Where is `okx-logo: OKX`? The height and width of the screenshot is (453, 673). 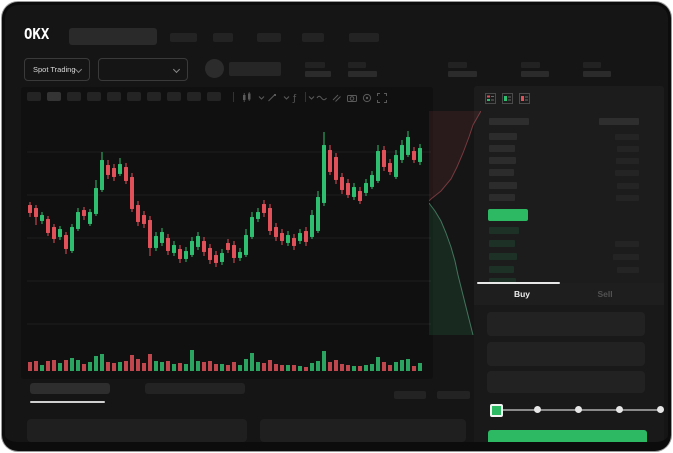 okx-logo: OKX is located at coordinates (37, 35).